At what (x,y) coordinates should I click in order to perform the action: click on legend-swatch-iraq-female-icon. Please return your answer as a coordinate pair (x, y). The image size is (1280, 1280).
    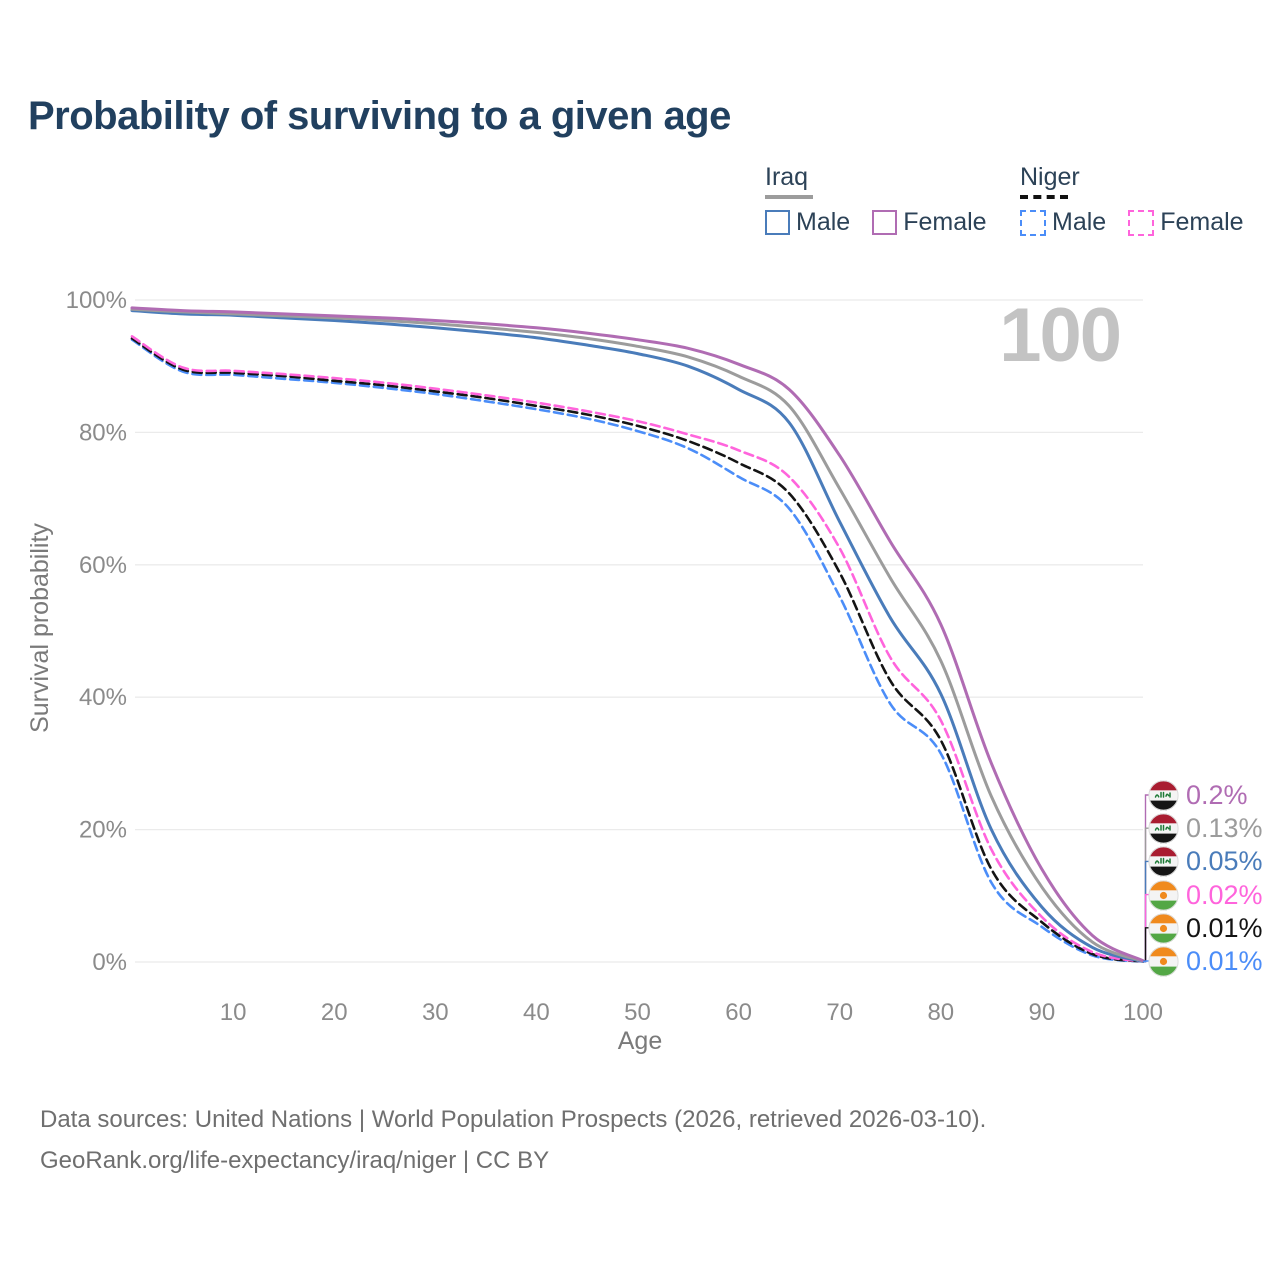
    Looking at the image, I should click on (885, 222).